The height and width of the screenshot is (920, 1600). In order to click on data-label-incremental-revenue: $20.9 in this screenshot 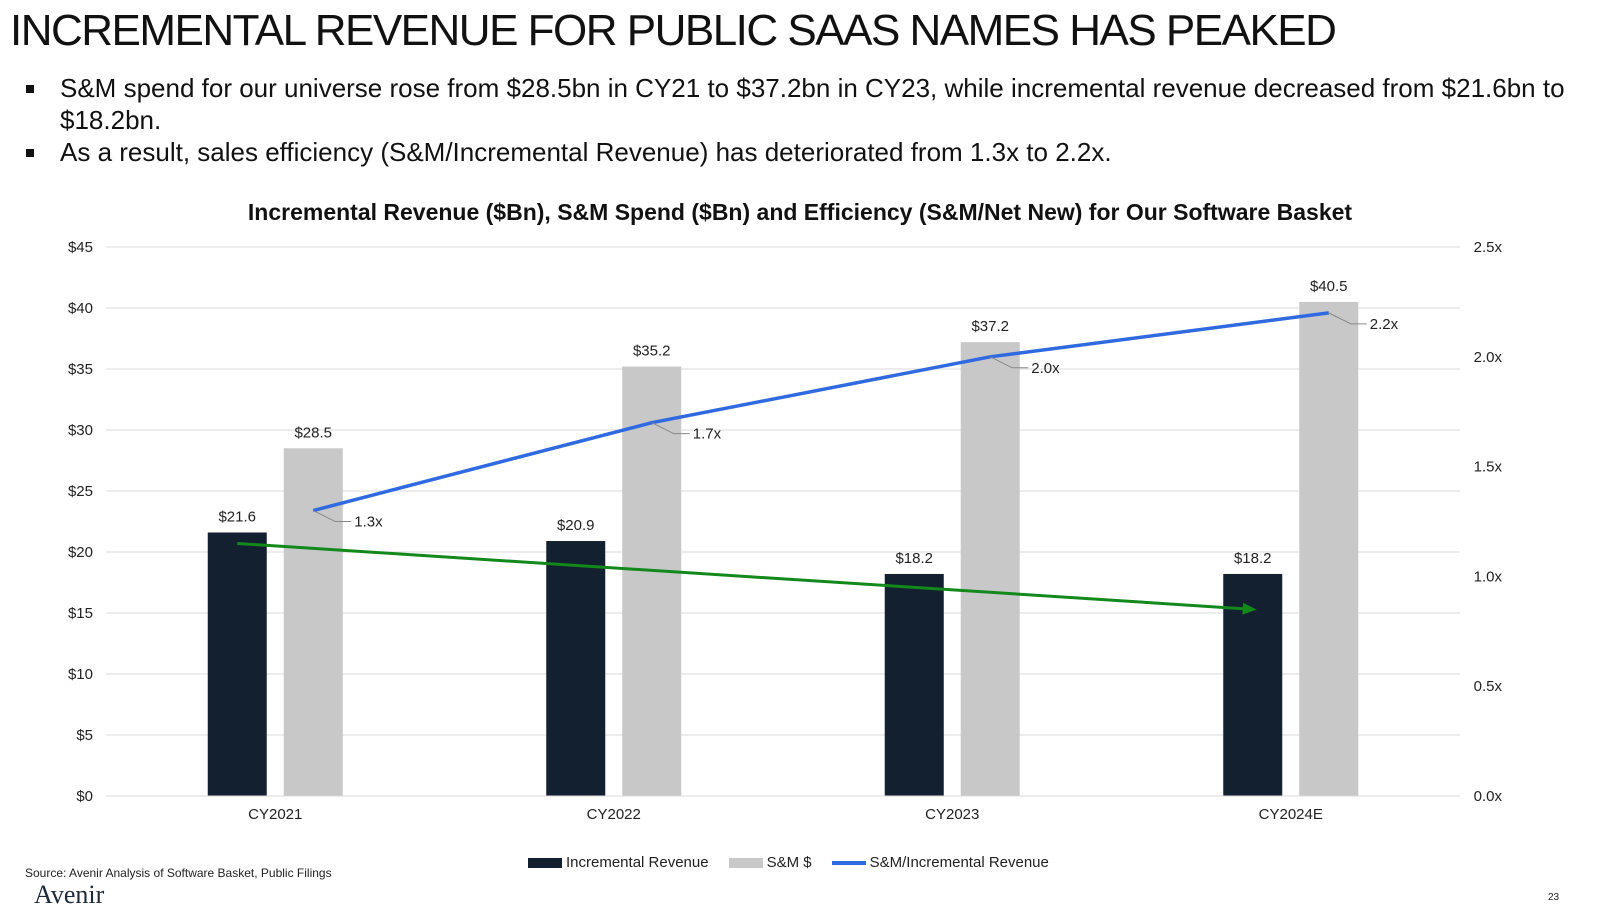, I will do `click(576, 525)`.